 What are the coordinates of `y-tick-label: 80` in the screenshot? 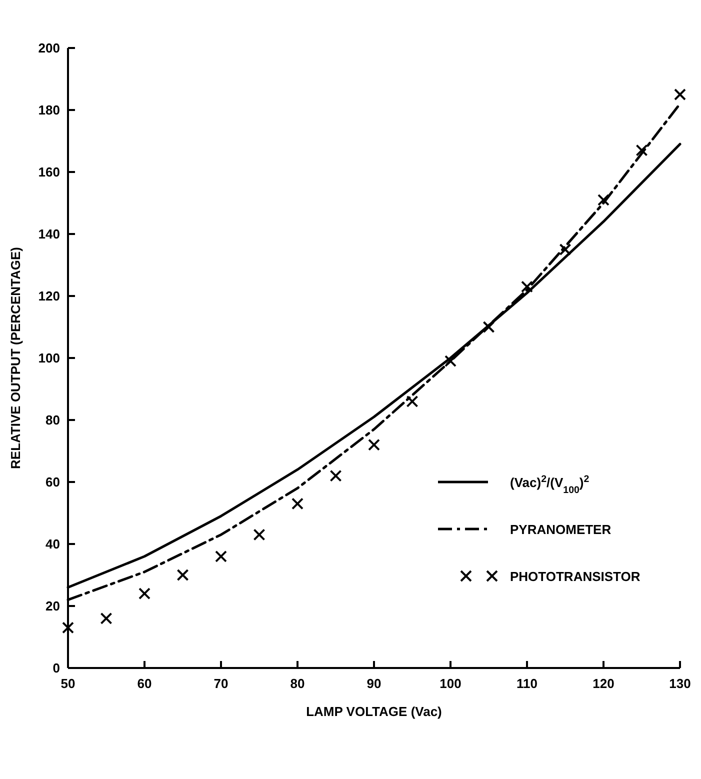 It's located at (53, 420).